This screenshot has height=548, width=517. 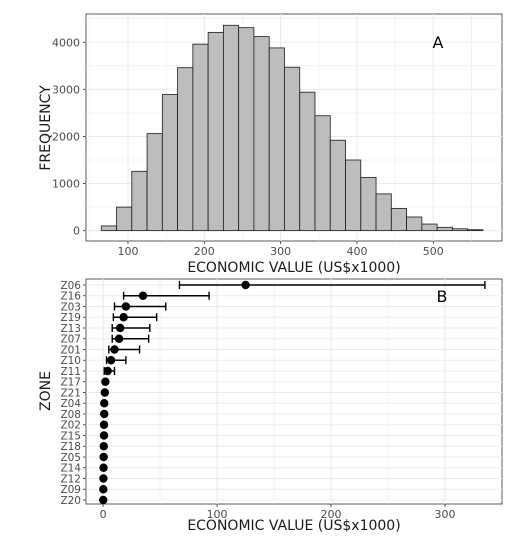 I want to click on zone-label: Z18, so click(x=70, y=447).